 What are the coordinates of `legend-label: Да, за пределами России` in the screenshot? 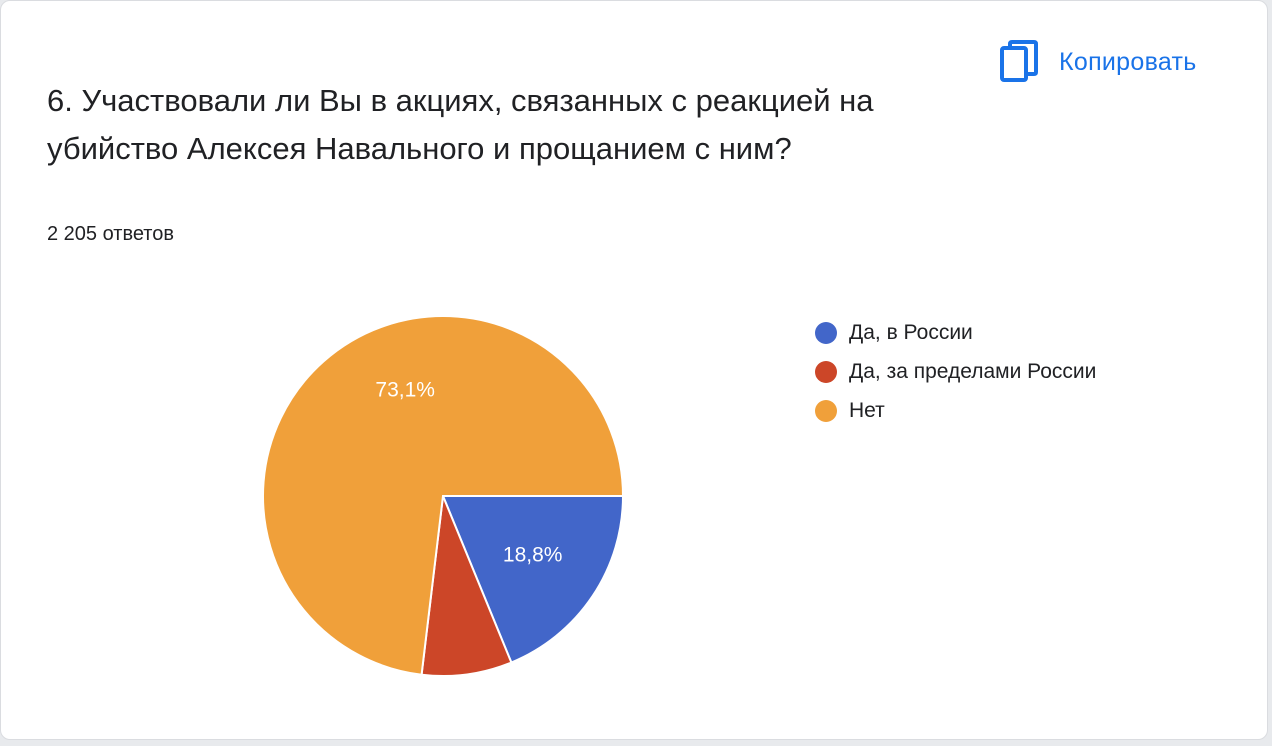 It's located at (973, 371).